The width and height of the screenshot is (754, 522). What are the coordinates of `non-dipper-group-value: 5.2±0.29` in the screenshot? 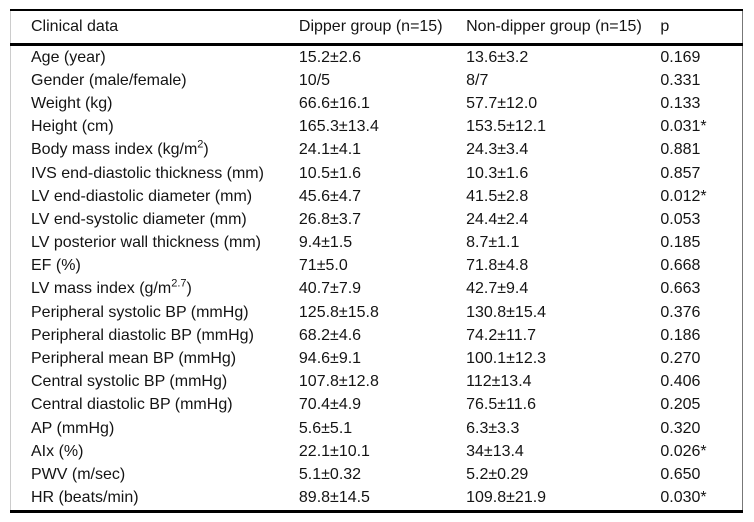 It's located at (497, 474).